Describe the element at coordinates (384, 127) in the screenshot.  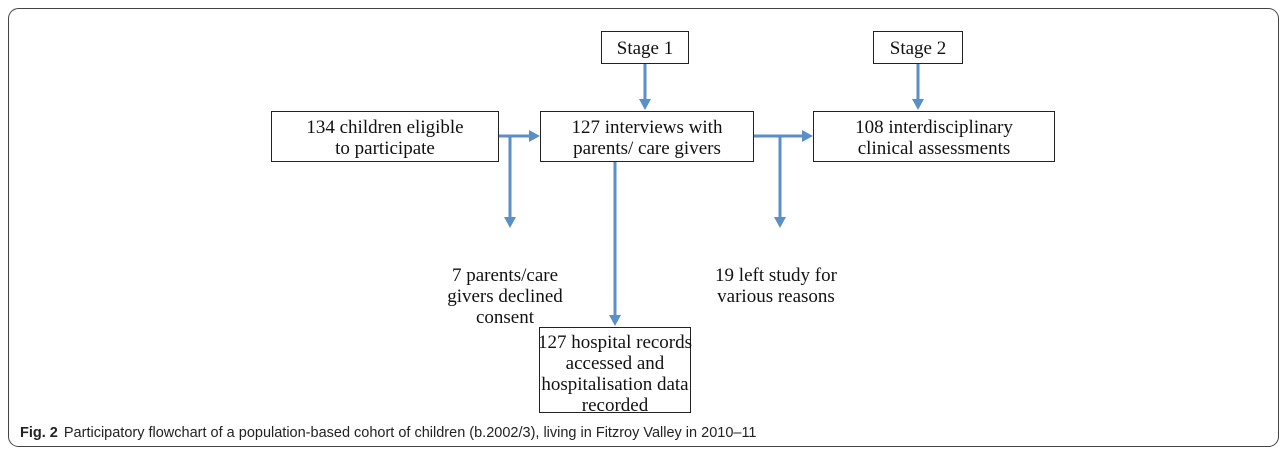
I see `node-label: 134 children eligible` at that location.